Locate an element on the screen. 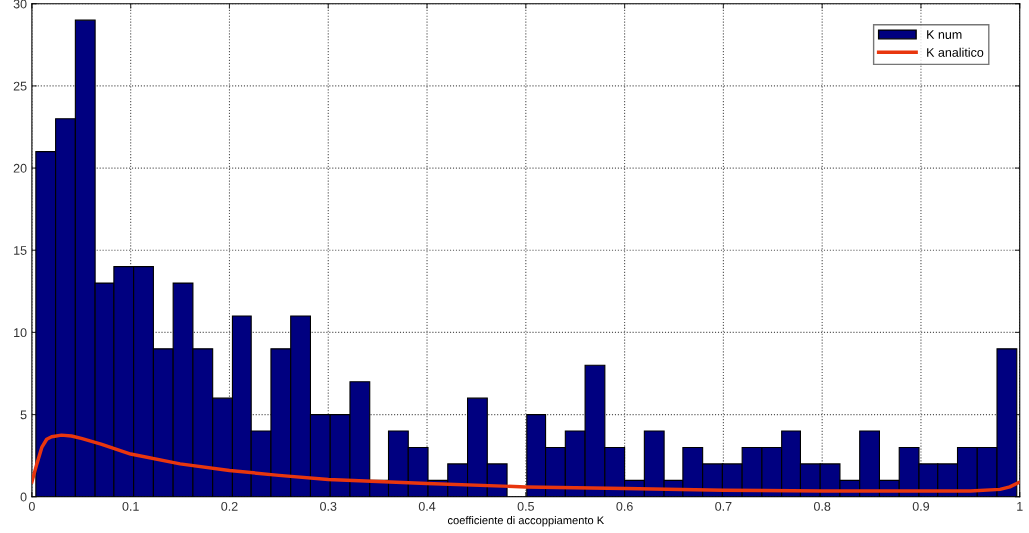 This screenshot has height=533, width=1029. x-tick-label: 0.4 is located at coordinates (427, 506).